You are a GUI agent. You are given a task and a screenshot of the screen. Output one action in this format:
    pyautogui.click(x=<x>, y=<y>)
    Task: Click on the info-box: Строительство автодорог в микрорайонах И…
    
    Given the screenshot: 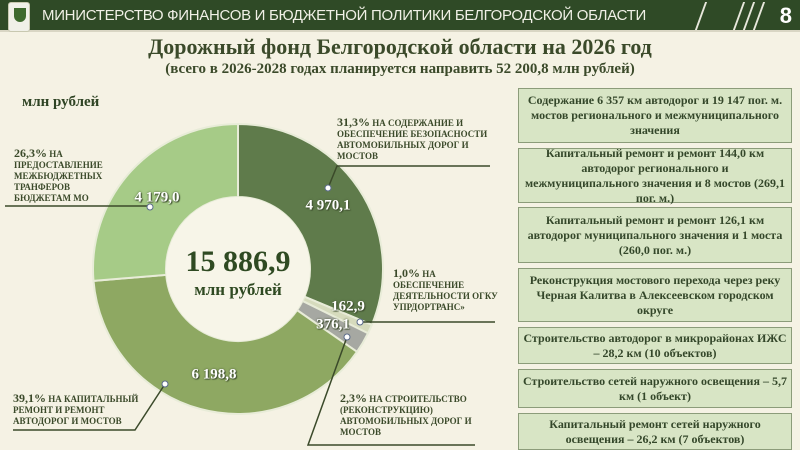 What is the action you would take?
    pyautogui.click(x=655, y=345)
    